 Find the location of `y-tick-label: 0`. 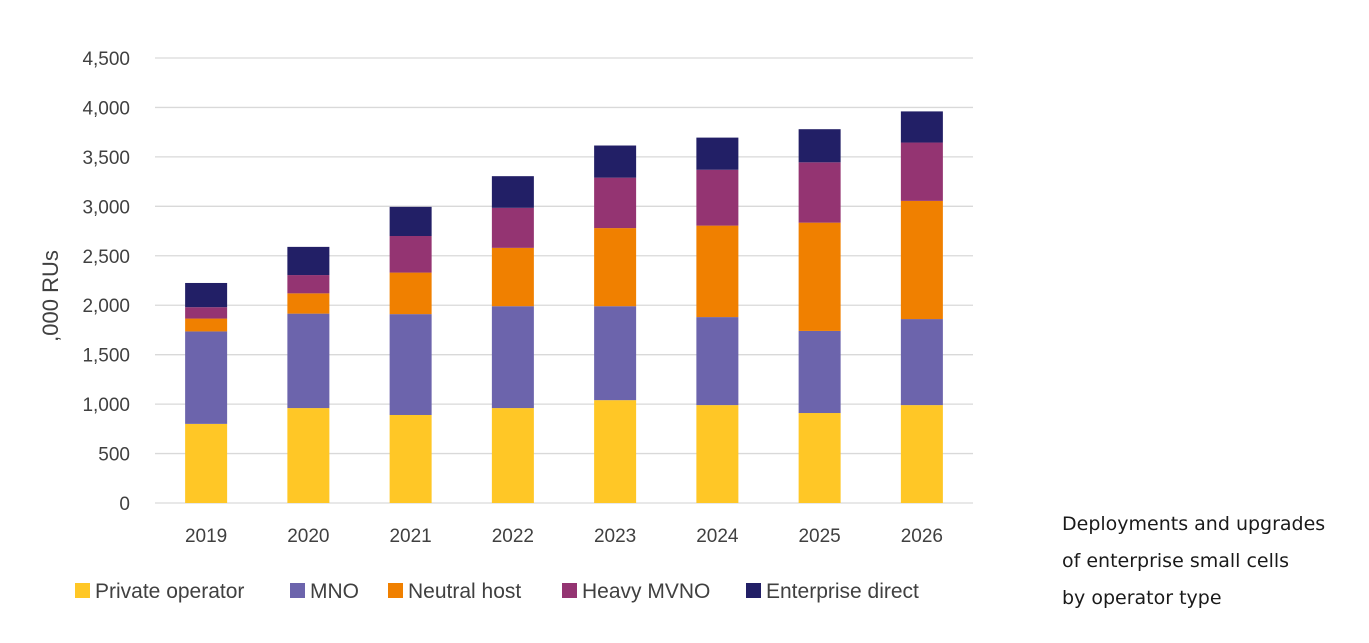

y-tick-label: 0 is located at coordinates (124, 504).